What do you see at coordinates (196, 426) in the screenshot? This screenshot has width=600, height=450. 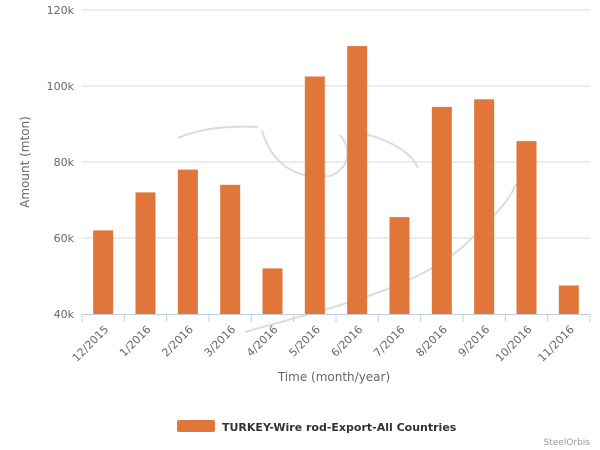 I see `legend-swatch` at bounding box center [196, 426].